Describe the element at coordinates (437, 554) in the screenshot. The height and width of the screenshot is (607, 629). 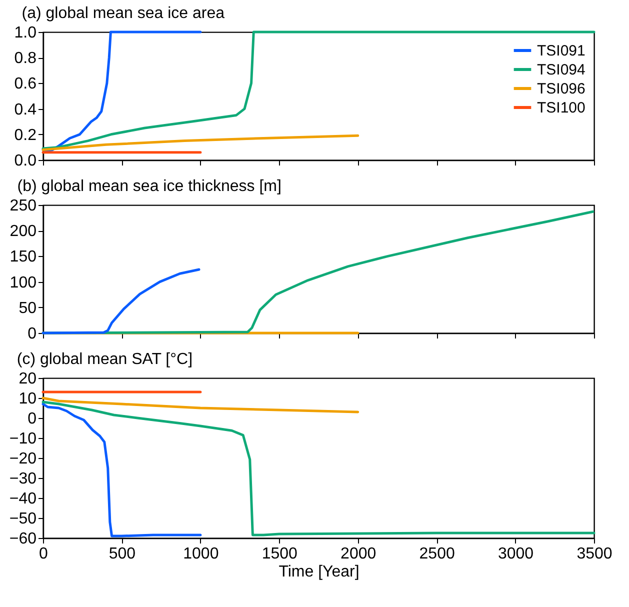
I see `x-tick-label: 2500` at that location.